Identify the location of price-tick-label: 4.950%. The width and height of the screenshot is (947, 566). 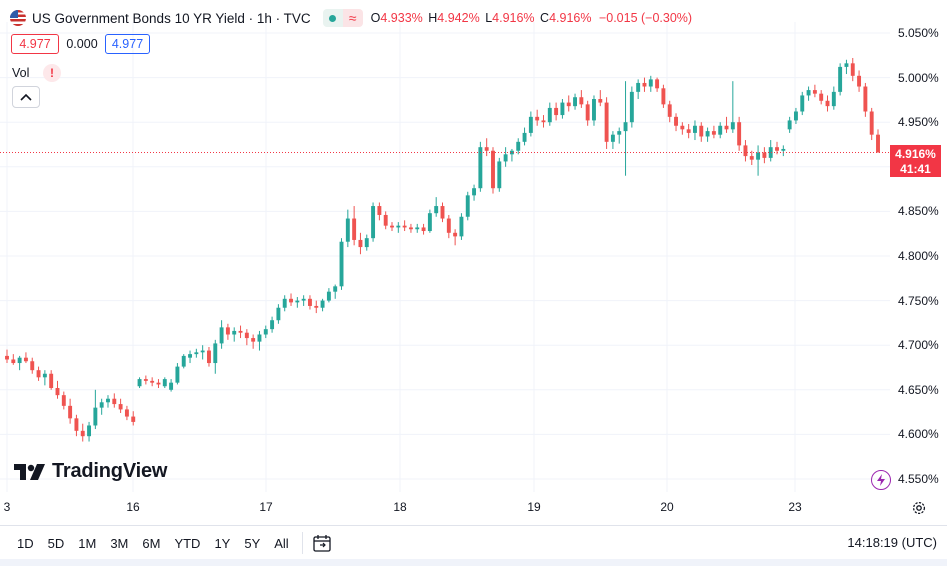
(918, 122).